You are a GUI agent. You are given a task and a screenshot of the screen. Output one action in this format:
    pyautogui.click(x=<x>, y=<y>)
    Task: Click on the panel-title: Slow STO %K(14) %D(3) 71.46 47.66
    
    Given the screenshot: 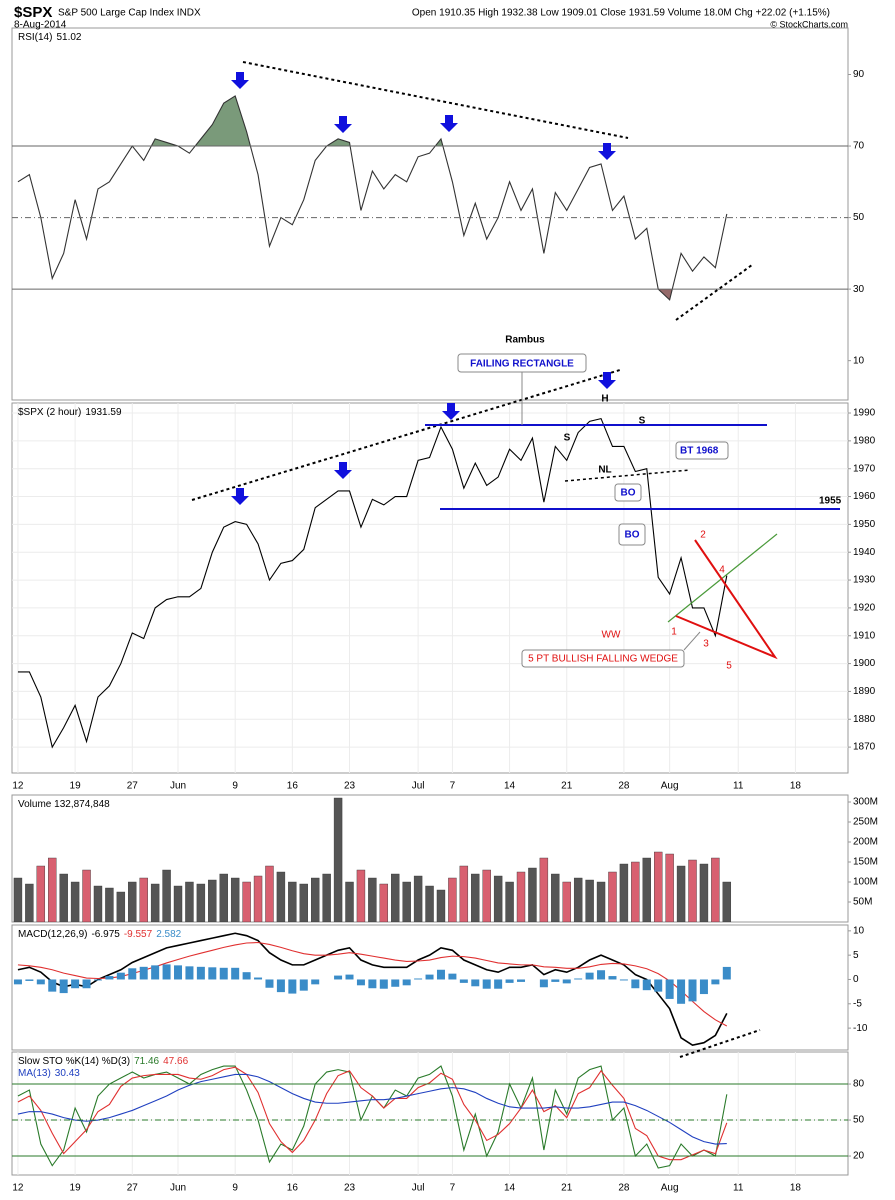 What is the action you would take?
    pyautogui.click(x=103, y=1061)
    